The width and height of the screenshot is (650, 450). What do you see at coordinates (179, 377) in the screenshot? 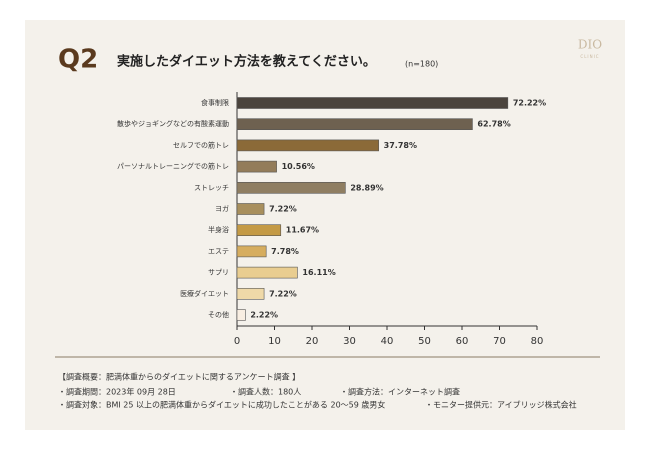
I see `footer-heading: 【調査概要：肥満体重からのダイエットに関するアンケート調査 】` at bounding box center [179, 377].